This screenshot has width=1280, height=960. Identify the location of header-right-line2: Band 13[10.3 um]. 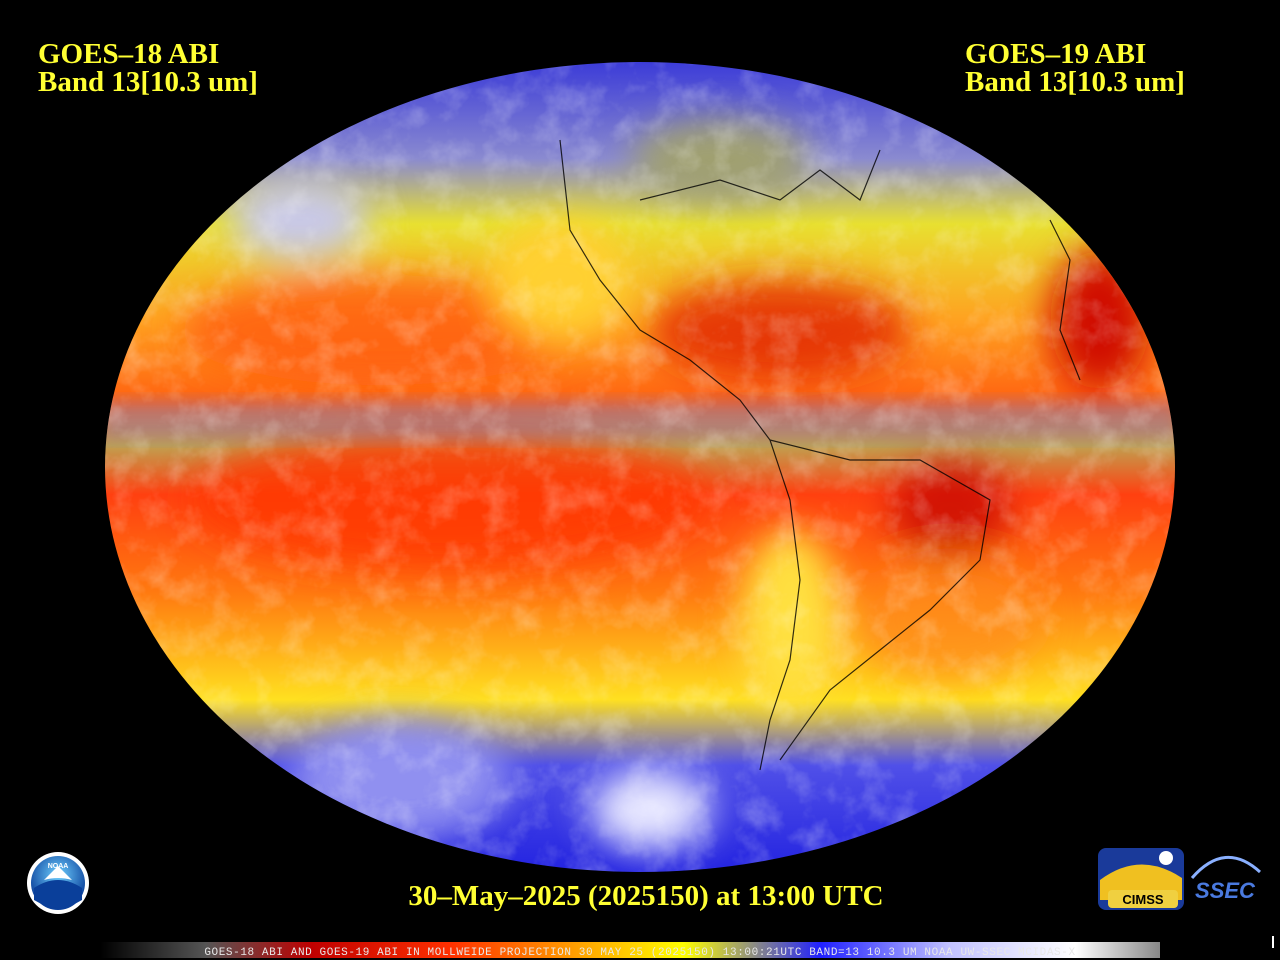
(1075, 82).